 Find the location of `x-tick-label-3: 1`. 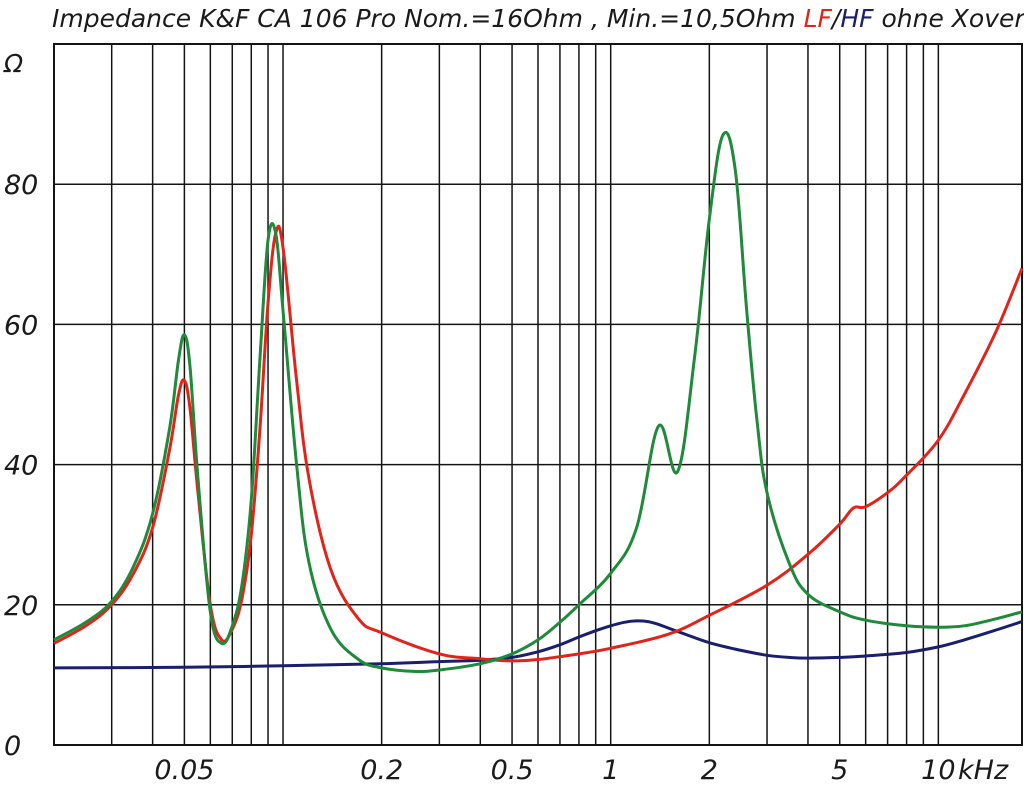

x-tick-label-3: 1 is located at coordinates (610, 768).